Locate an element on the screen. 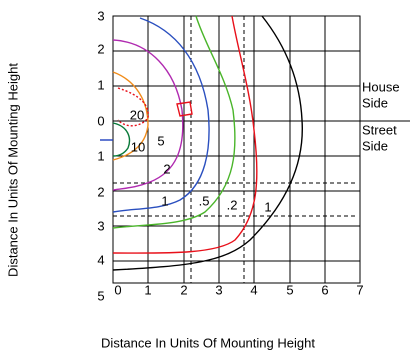 This screenshot has height=352, width=413. x-tick-label: 1 is located at coordinates (147, 289).